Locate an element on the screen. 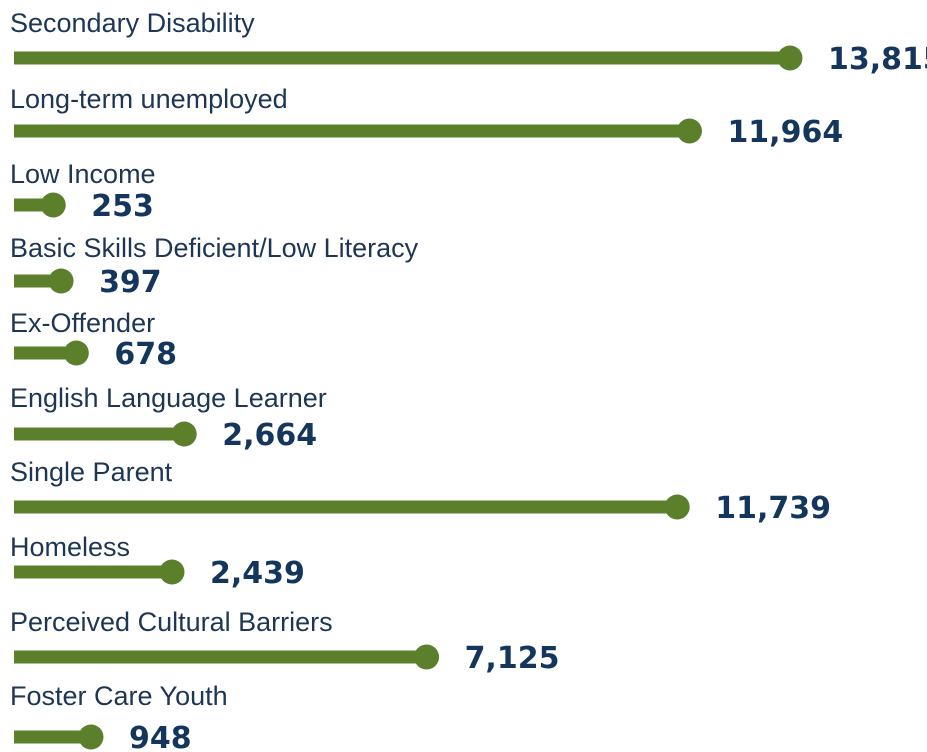 The height and width of the screenshot is (752, 927). value-label: 11,964 is located at coordinates (785, 132).